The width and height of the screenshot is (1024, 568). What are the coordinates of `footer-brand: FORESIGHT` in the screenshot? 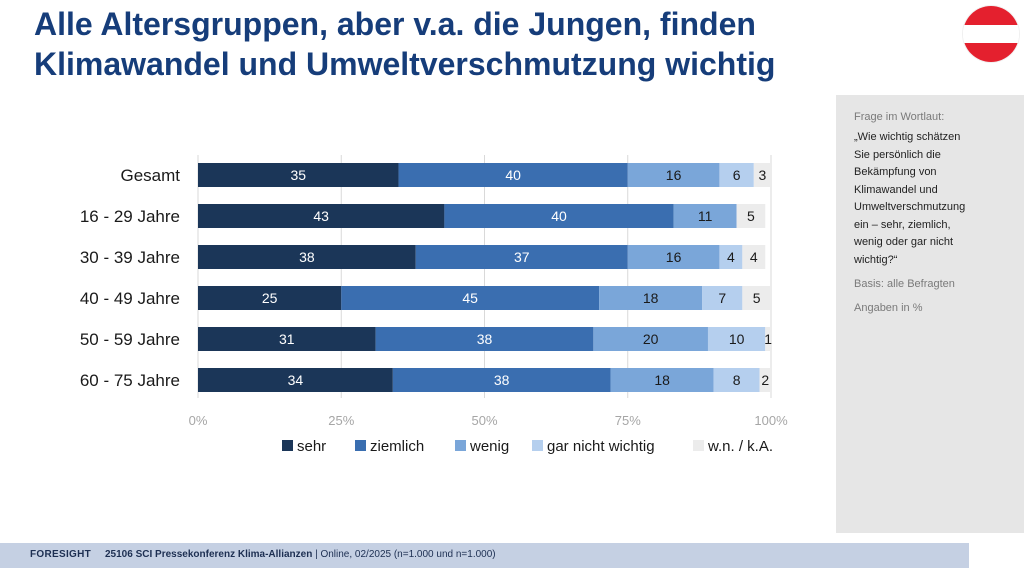 It's located at (61, 554).